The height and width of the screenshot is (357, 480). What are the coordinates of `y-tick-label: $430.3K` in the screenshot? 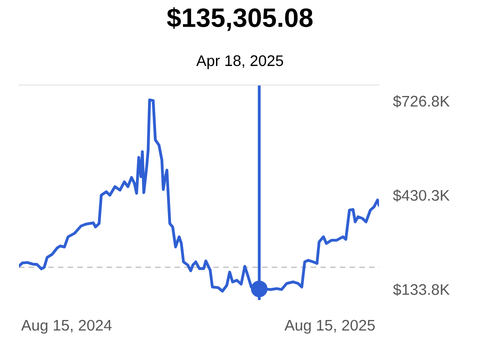 It's located at (421, 195).